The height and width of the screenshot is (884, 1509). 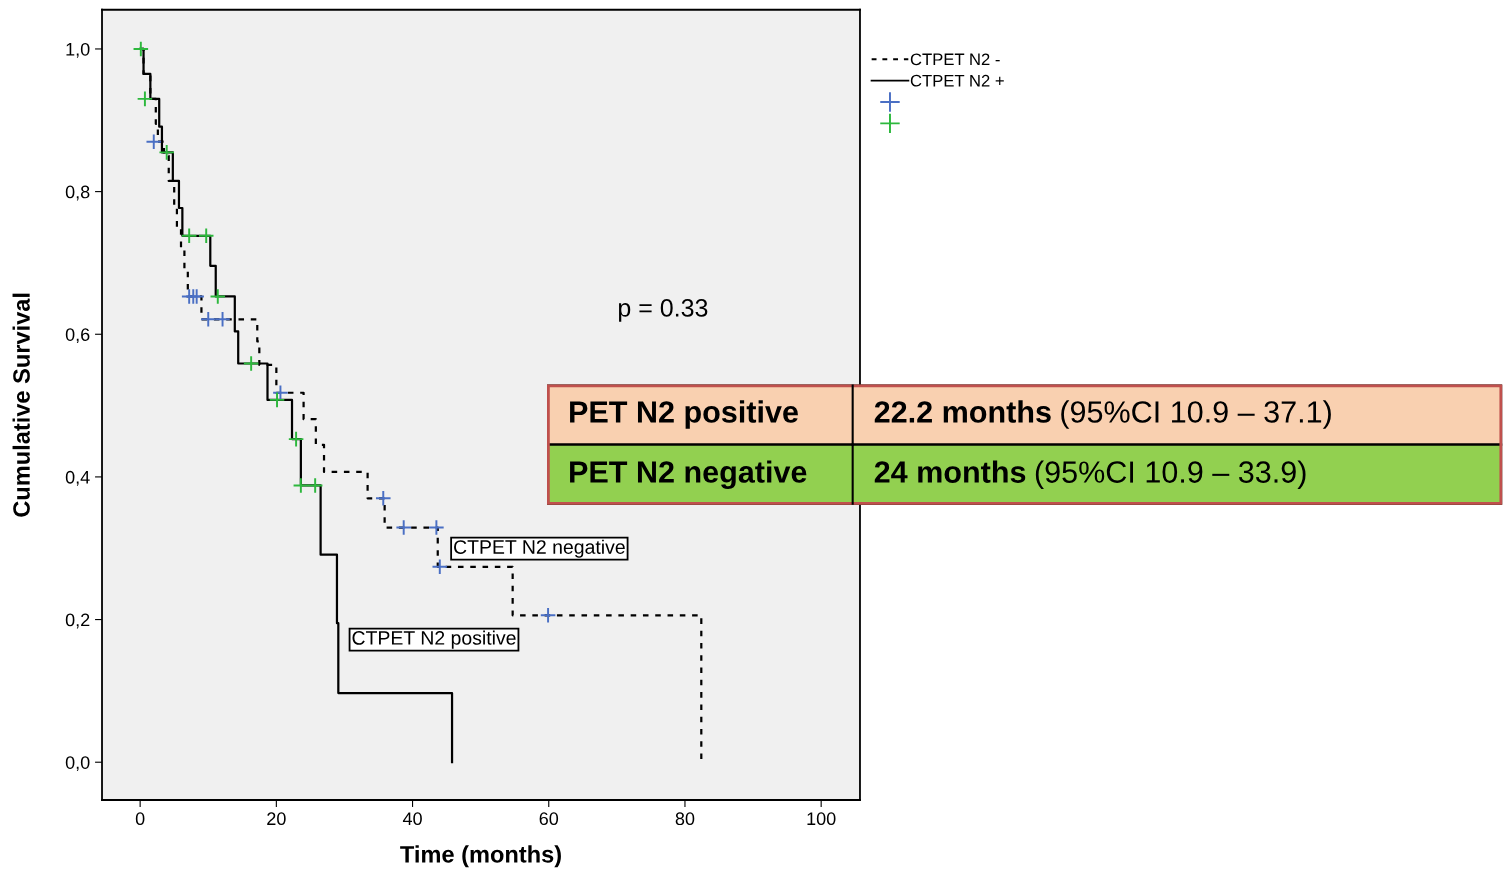 I want to click on x-axis-title: Time (months), so click(x=480, y=856).